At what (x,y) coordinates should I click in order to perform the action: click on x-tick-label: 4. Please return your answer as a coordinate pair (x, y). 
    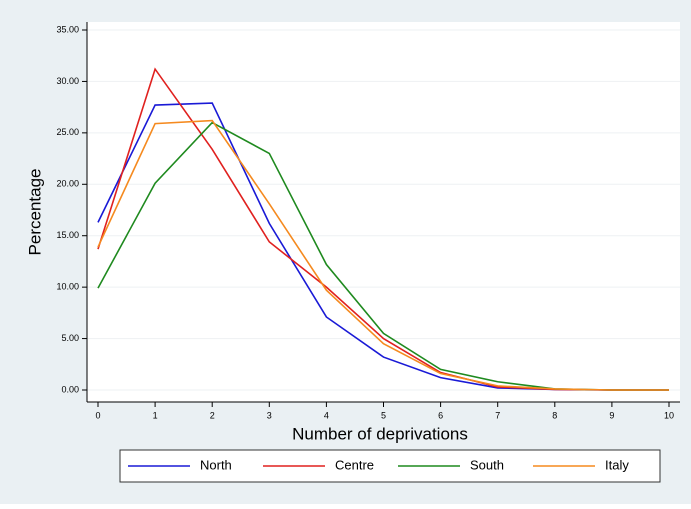
    Looking at the image, I should click on (326, 415).